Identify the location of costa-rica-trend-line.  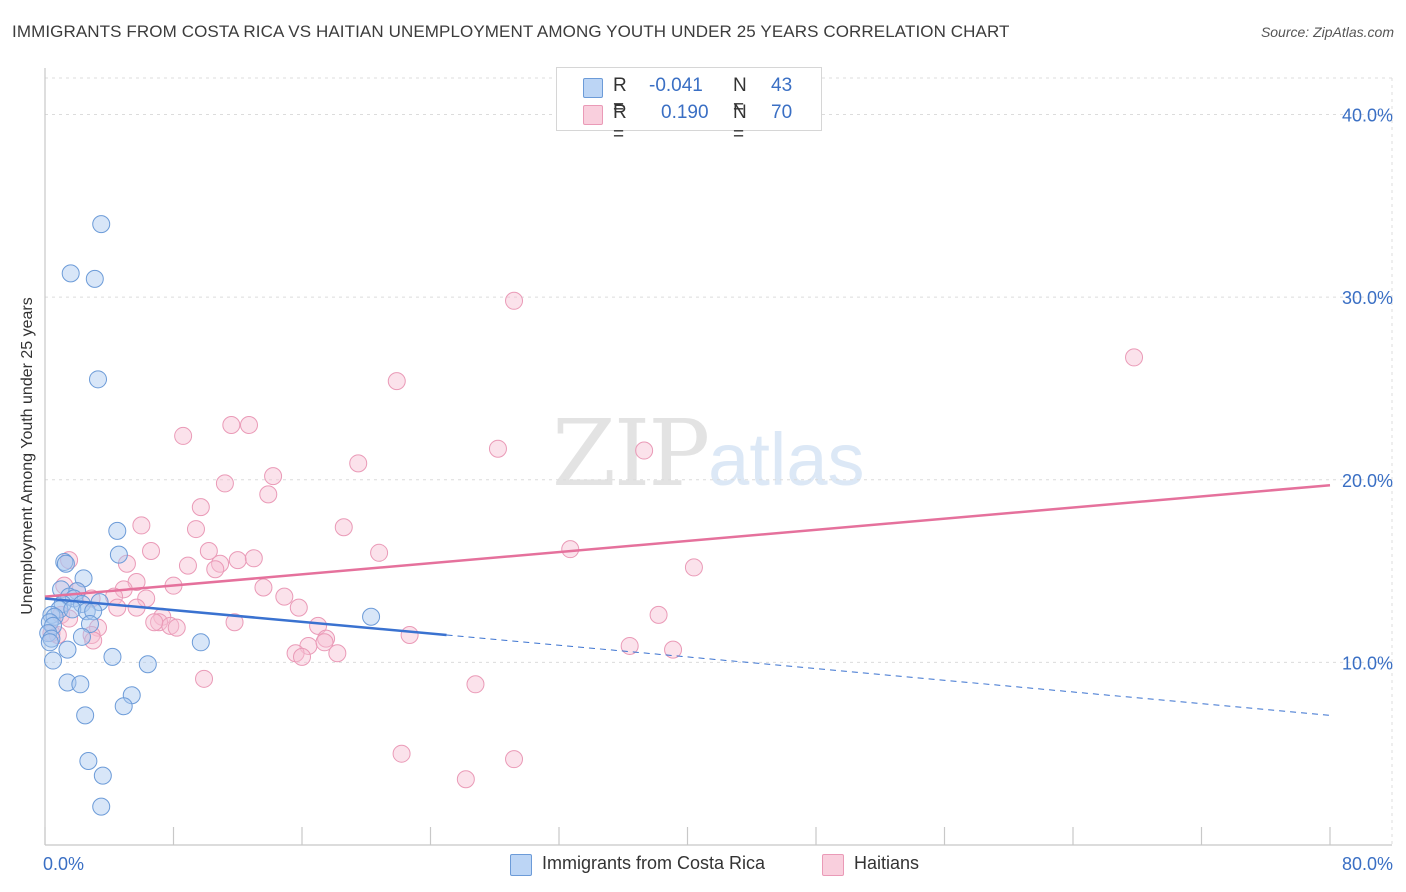
(245, 617).